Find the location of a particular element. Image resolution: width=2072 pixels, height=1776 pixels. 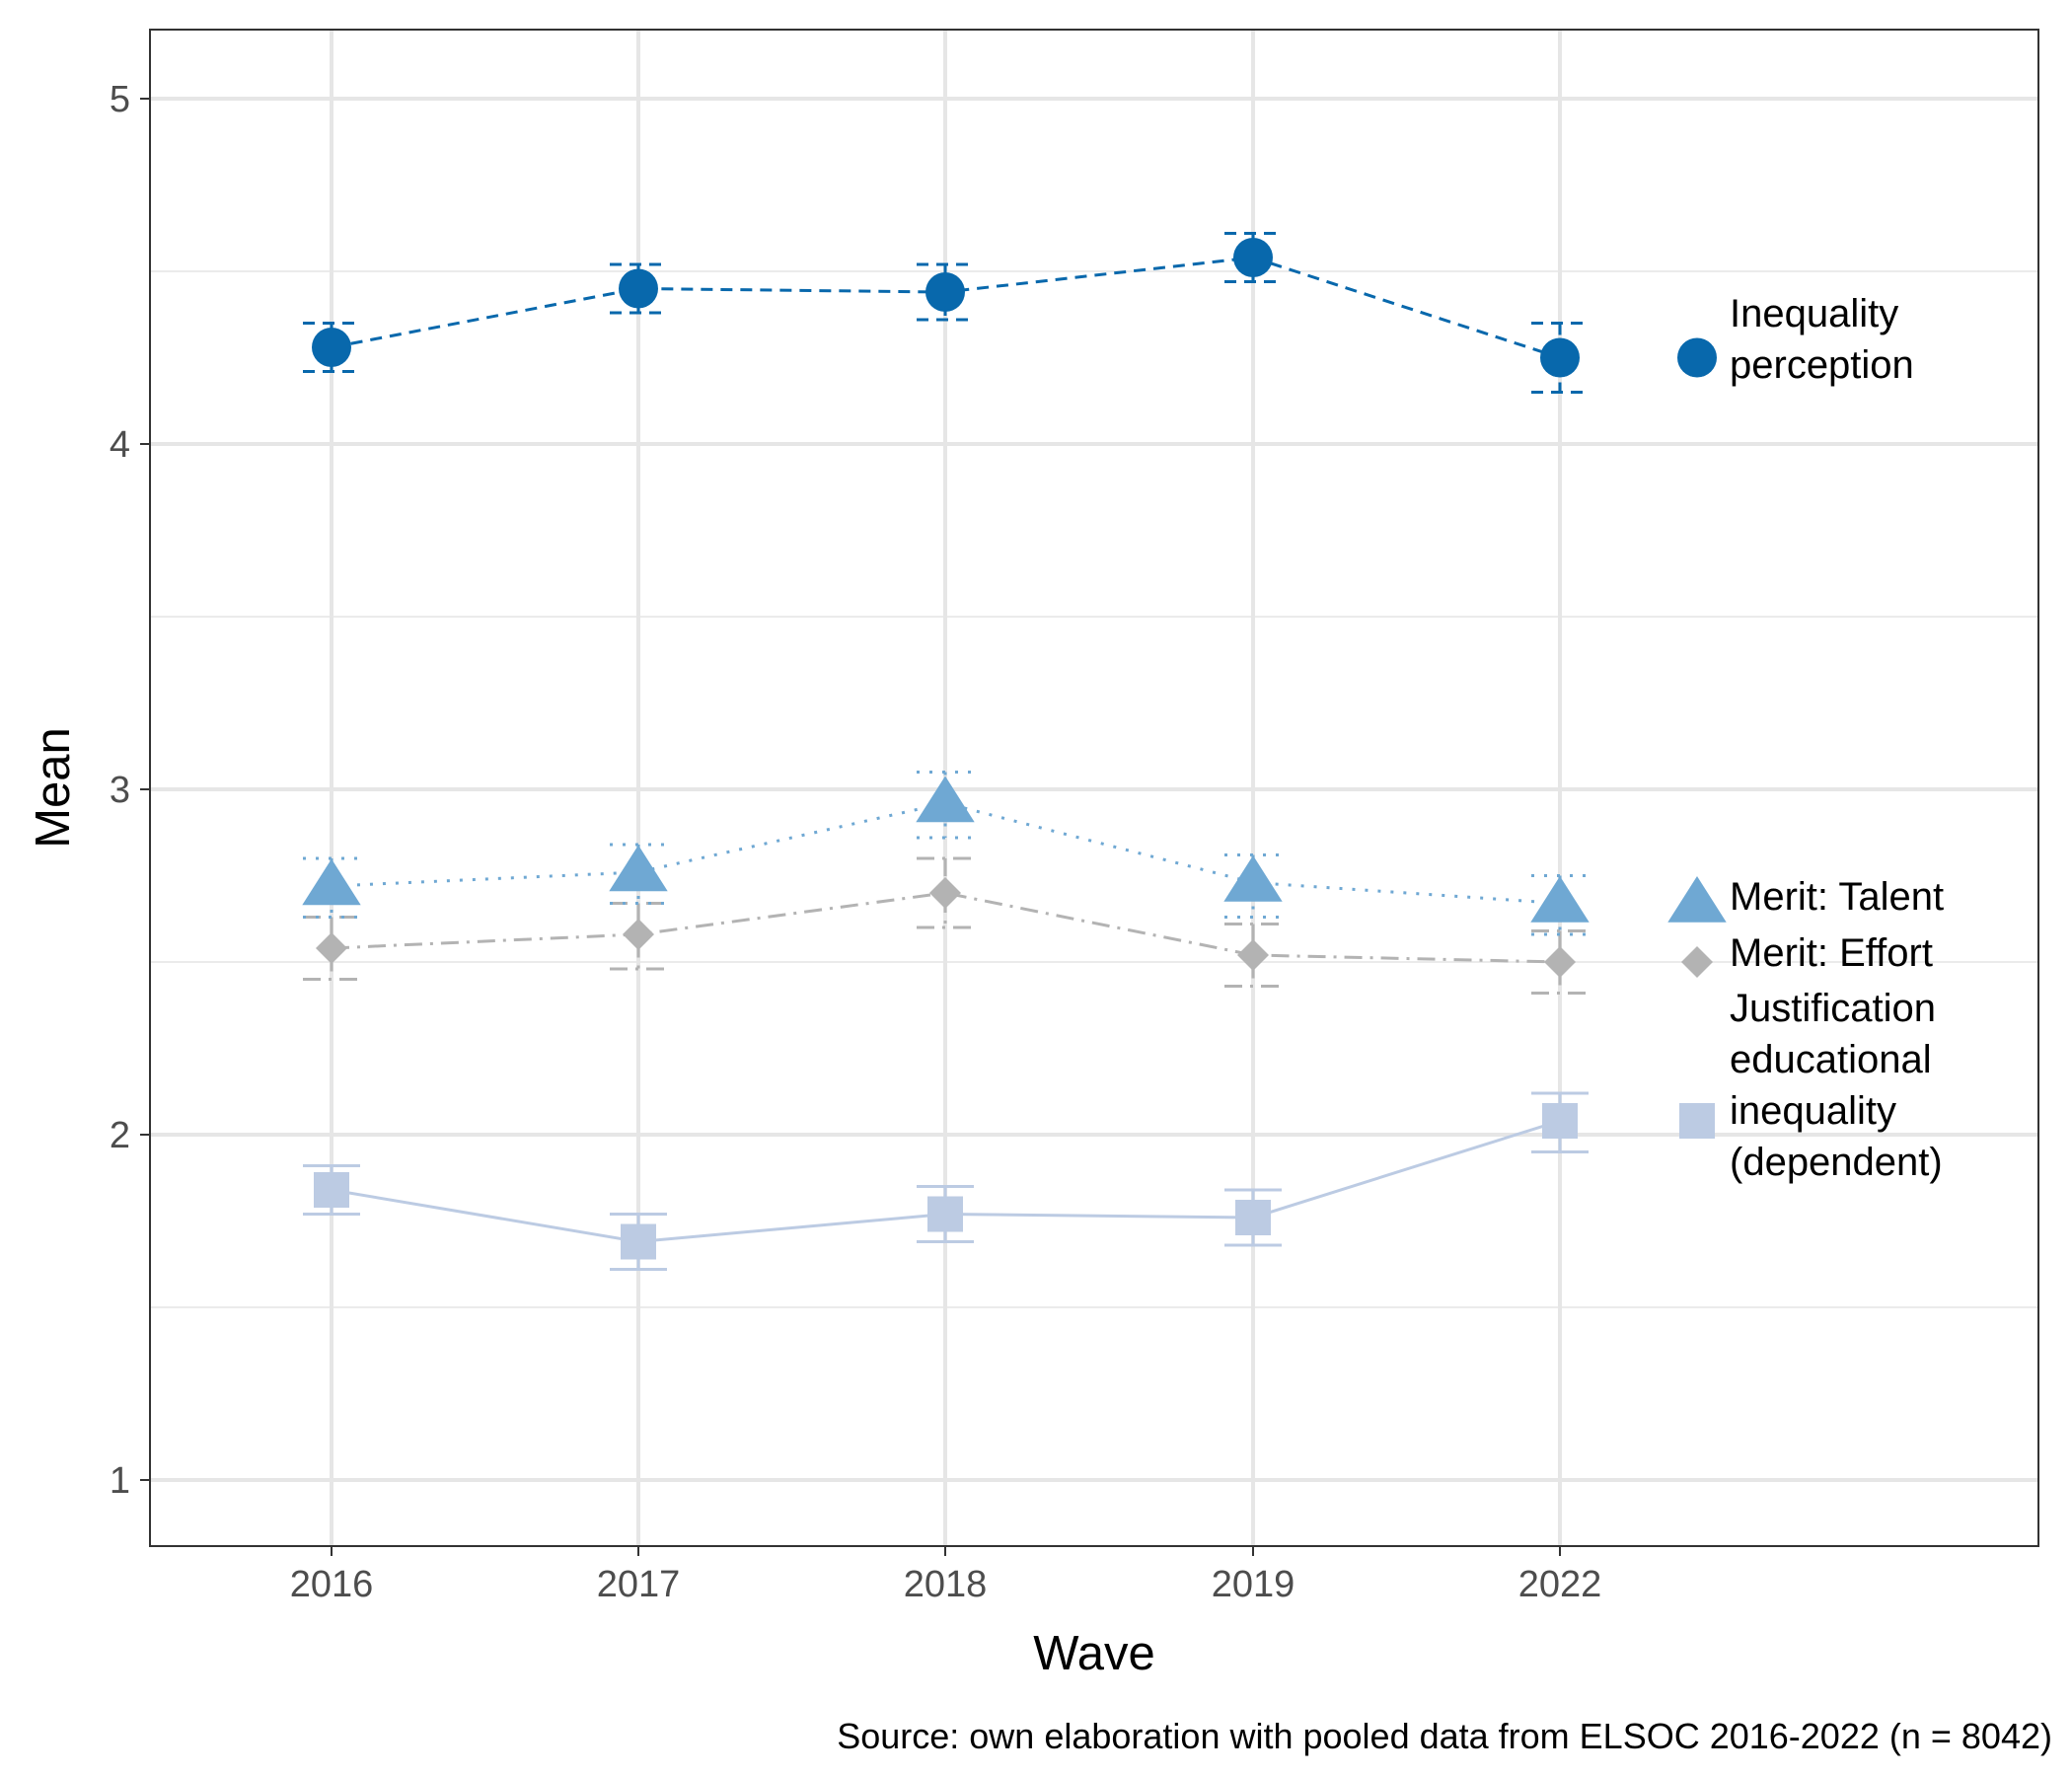

legend-label: perception is located at coordinates (1822, 365).